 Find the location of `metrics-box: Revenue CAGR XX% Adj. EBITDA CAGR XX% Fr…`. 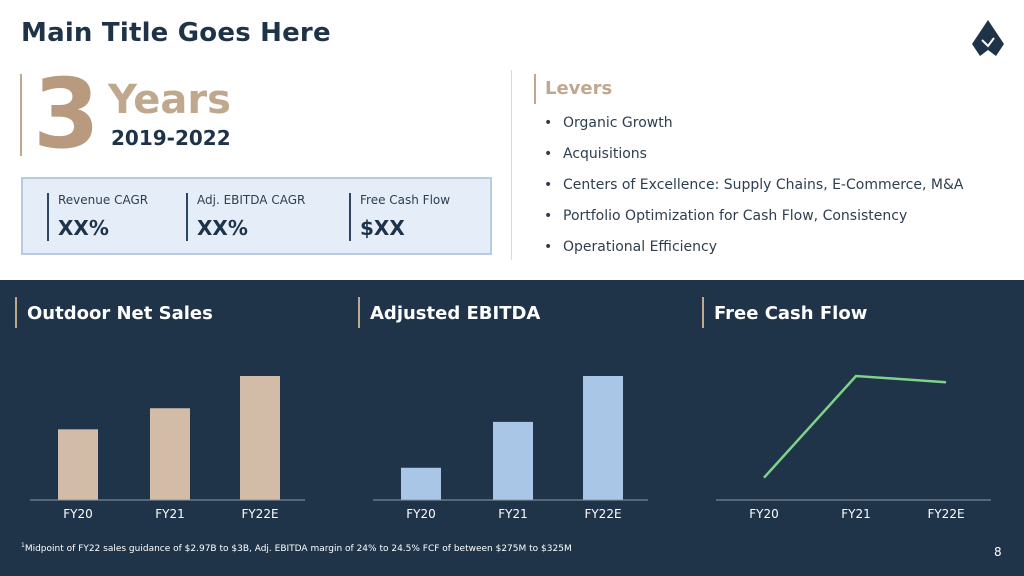

metrics-box: Revenue CAGR XX% Adj. EBITDA CAGR XX% Fr… is located at coordinates (256, 216).